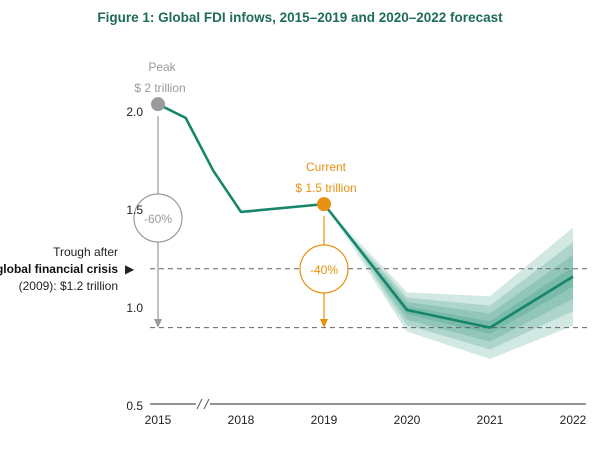  I want to click on forecast-band-layer, so click(448, 273).